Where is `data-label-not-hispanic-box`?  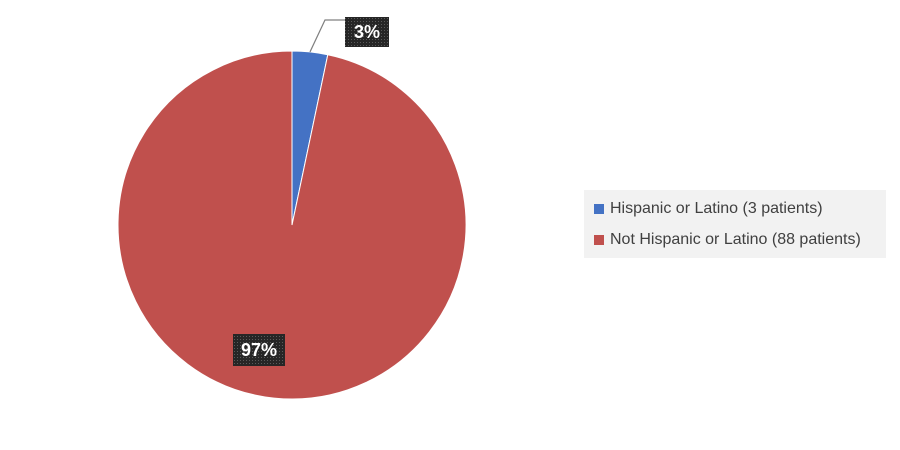 data-label-not-hispanic-box is located at coordinates (259, 350).